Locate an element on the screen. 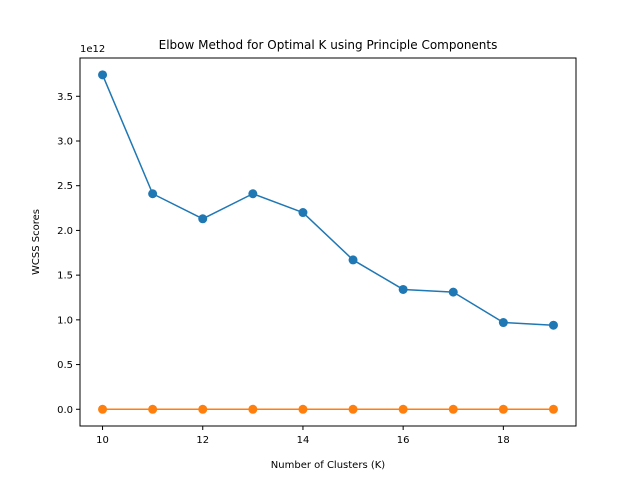 Image resolution: width=640 pixels, height=480 pixels. y-offset-label: 1e12 is located at coordinates (92, 49).